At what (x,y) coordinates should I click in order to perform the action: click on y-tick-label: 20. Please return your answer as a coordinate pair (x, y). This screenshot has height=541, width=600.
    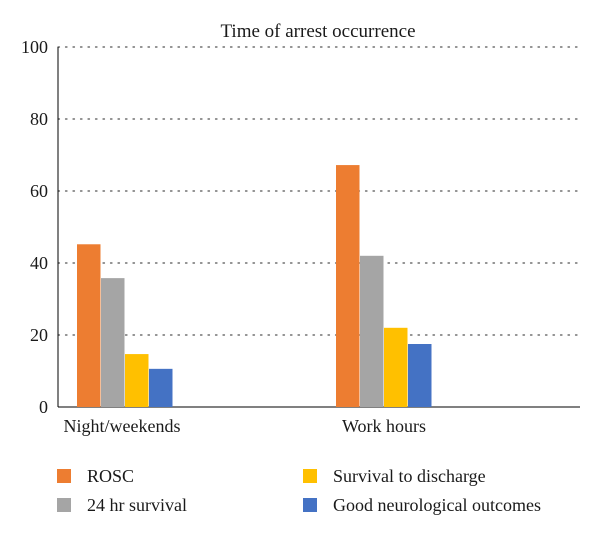
    Looking at the image, I should click on (39, 335).